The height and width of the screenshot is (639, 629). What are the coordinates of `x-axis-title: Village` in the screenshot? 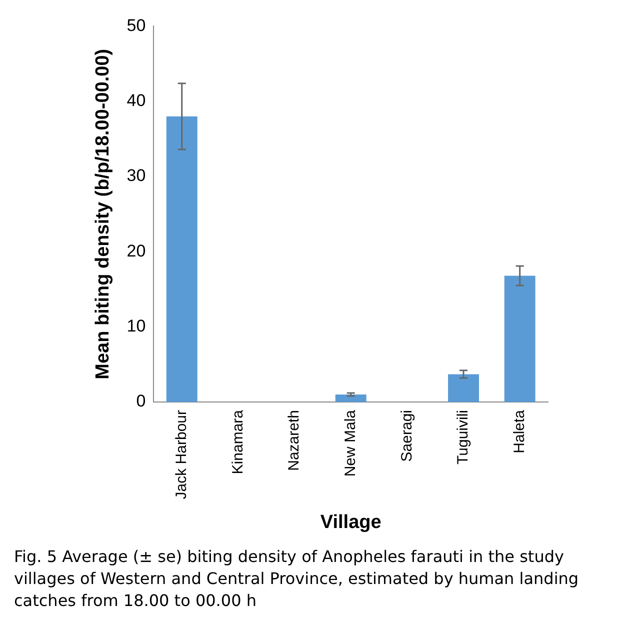 It's located at (351, 522).